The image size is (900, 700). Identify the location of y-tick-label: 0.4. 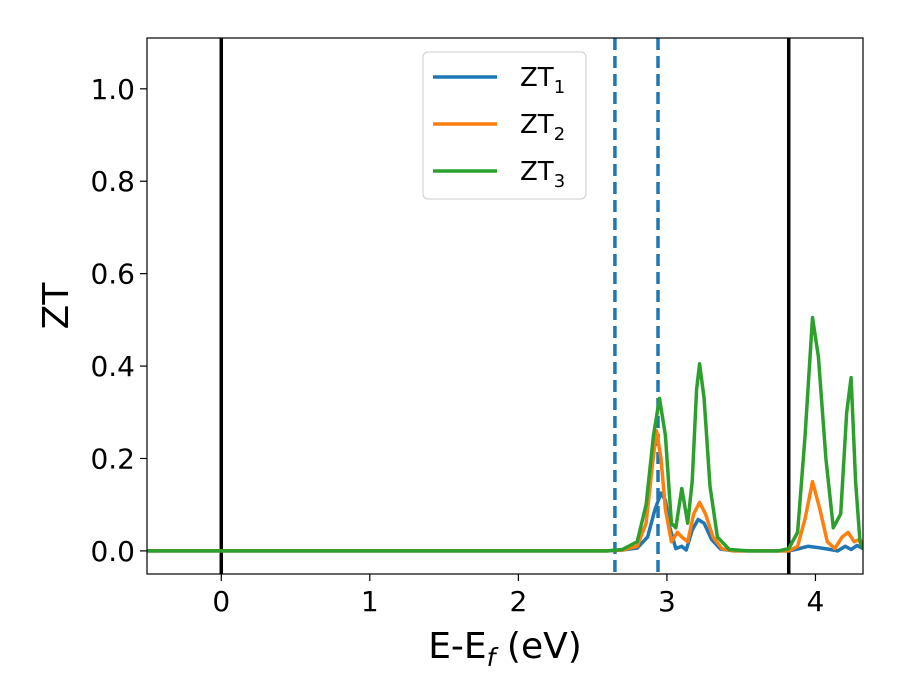
(112, 366).